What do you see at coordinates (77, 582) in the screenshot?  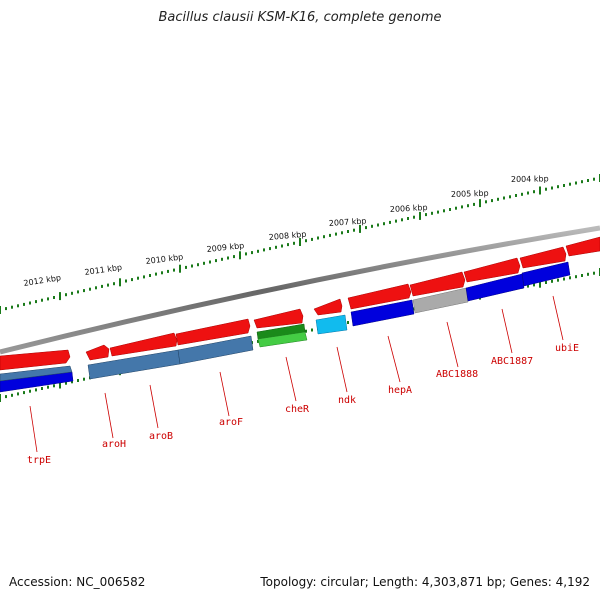 I see `accession-text: Accession: NC_006582` at bounding box center [77, 582].